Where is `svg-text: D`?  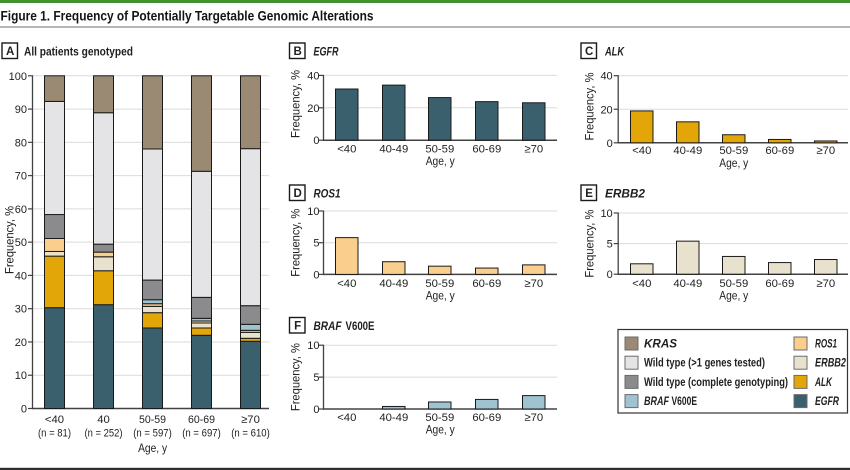 svg-text: D is located at coordinates (297, 194).